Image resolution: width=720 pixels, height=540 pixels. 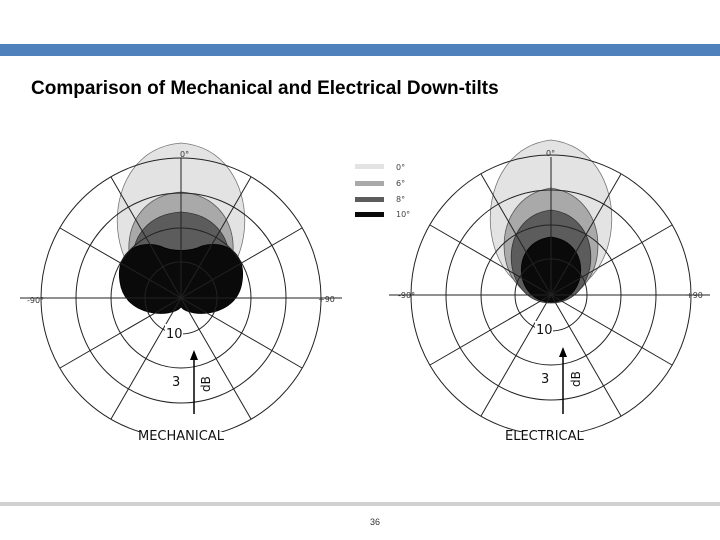 I want to click on tilt-legend: 0° 6° 8° 10°, so click(x=382, y=191).